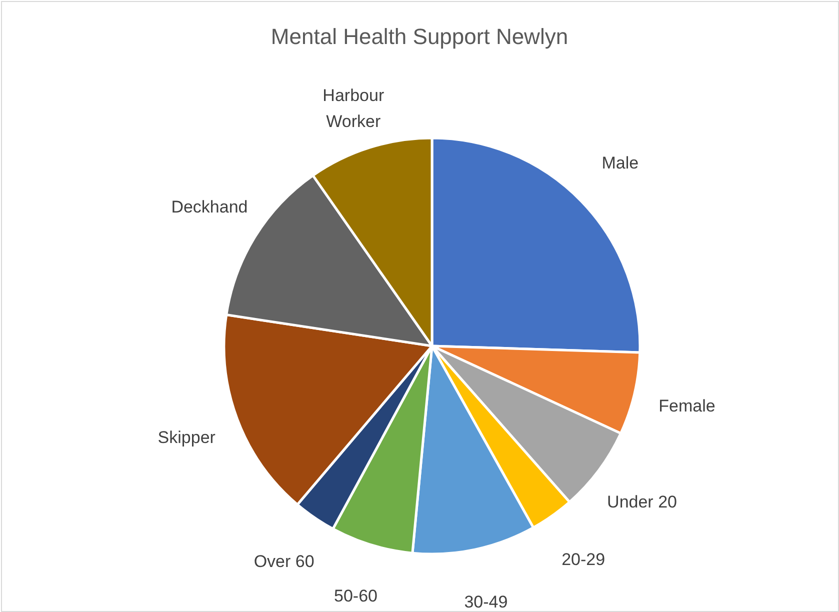  What do you see at coordinates (356, 596) in the screenshot?
I see `slice-label: 50-60` at bounding box center [356, 596].